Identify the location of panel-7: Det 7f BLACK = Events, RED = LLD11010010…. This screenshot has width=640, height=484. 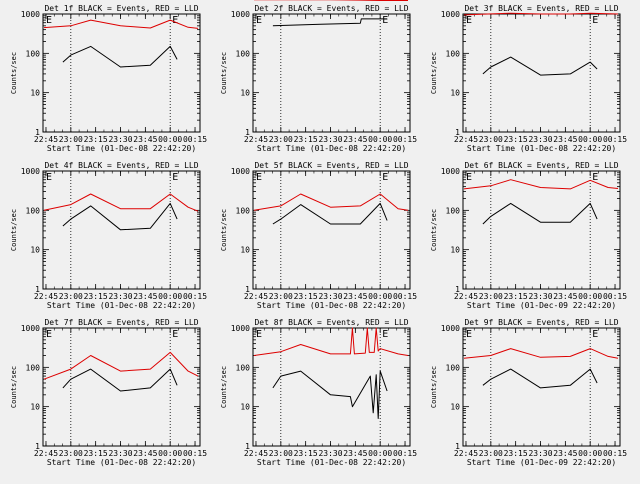
(108, 392).